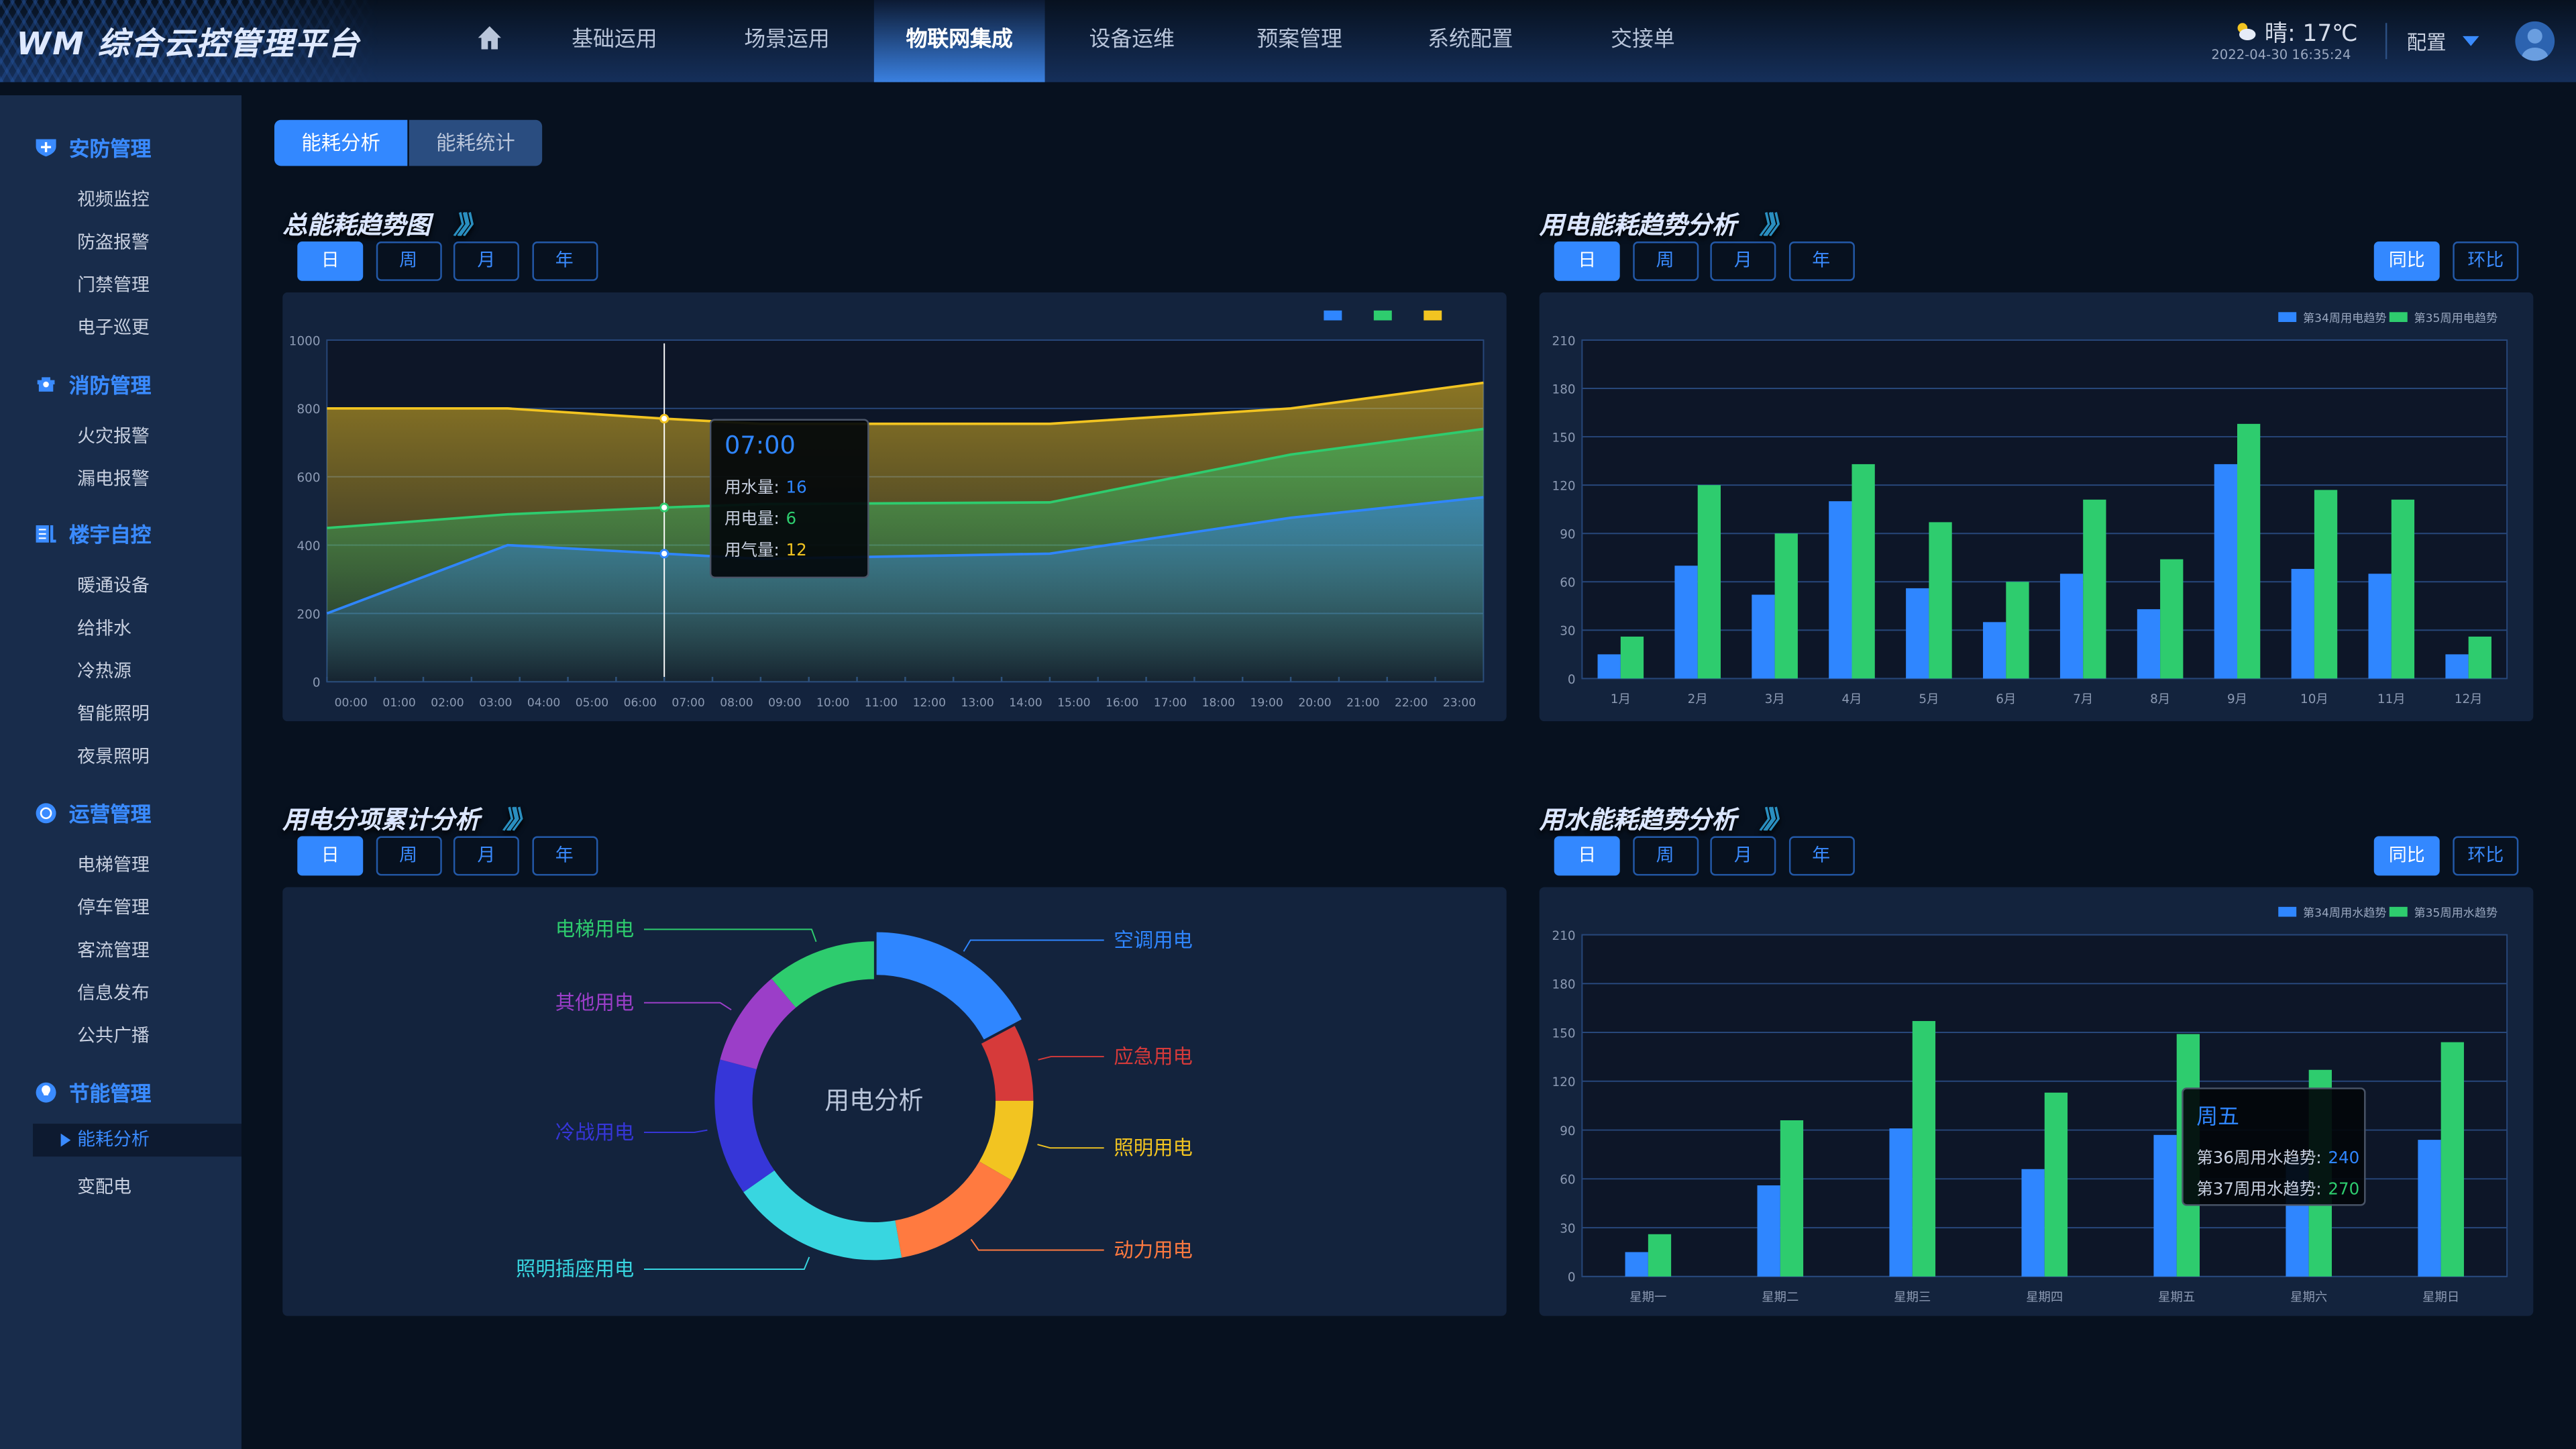 The image size is (2576, 1449). What do you see at coordinates (113, 478) in the screenshot?
I see `sidebar-item: 漏电报警` at bounding box center [113, 478].